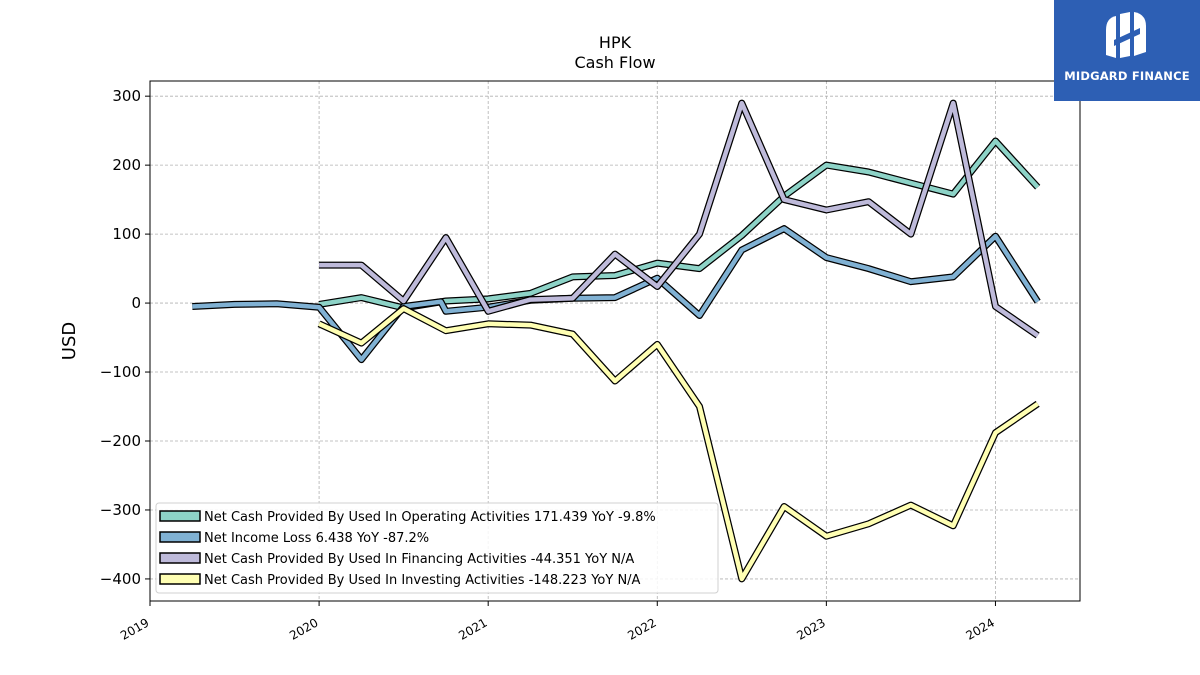  I want to click on brand-logo: MIDGARD FINANCE, so click(1127, 50).